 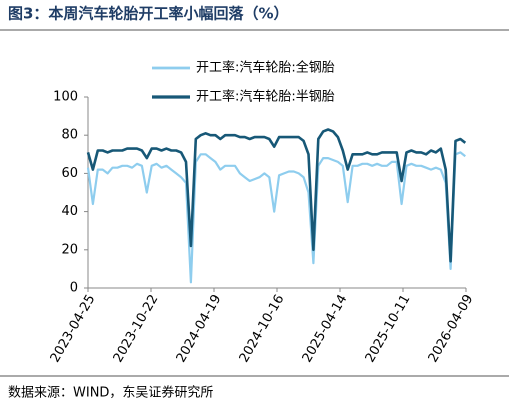 What do you see at coordinates (199, 328) in the screenshot?
I see `x-tick-label: 2024-04-19` at bounding box center [199, 328].